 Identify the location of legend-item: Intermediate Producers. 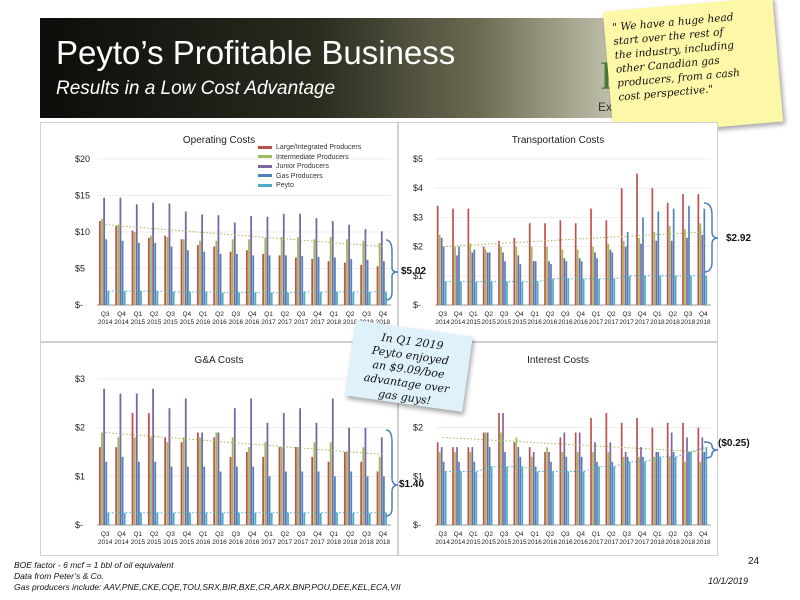
(309, 158).